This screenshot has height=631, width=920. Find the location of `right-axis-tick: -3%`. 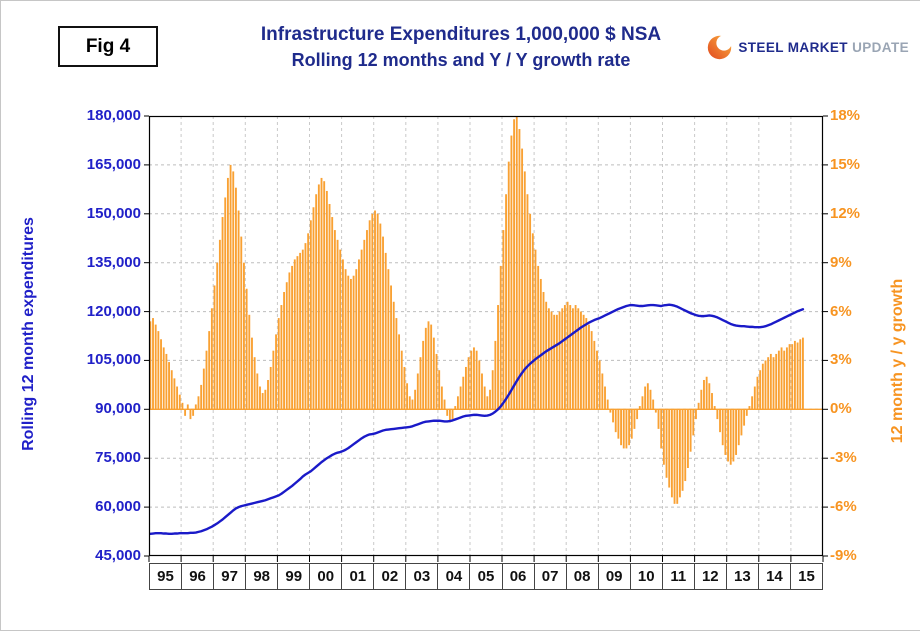

right-axis-tick: -3% is located at coordinates (843, 458).